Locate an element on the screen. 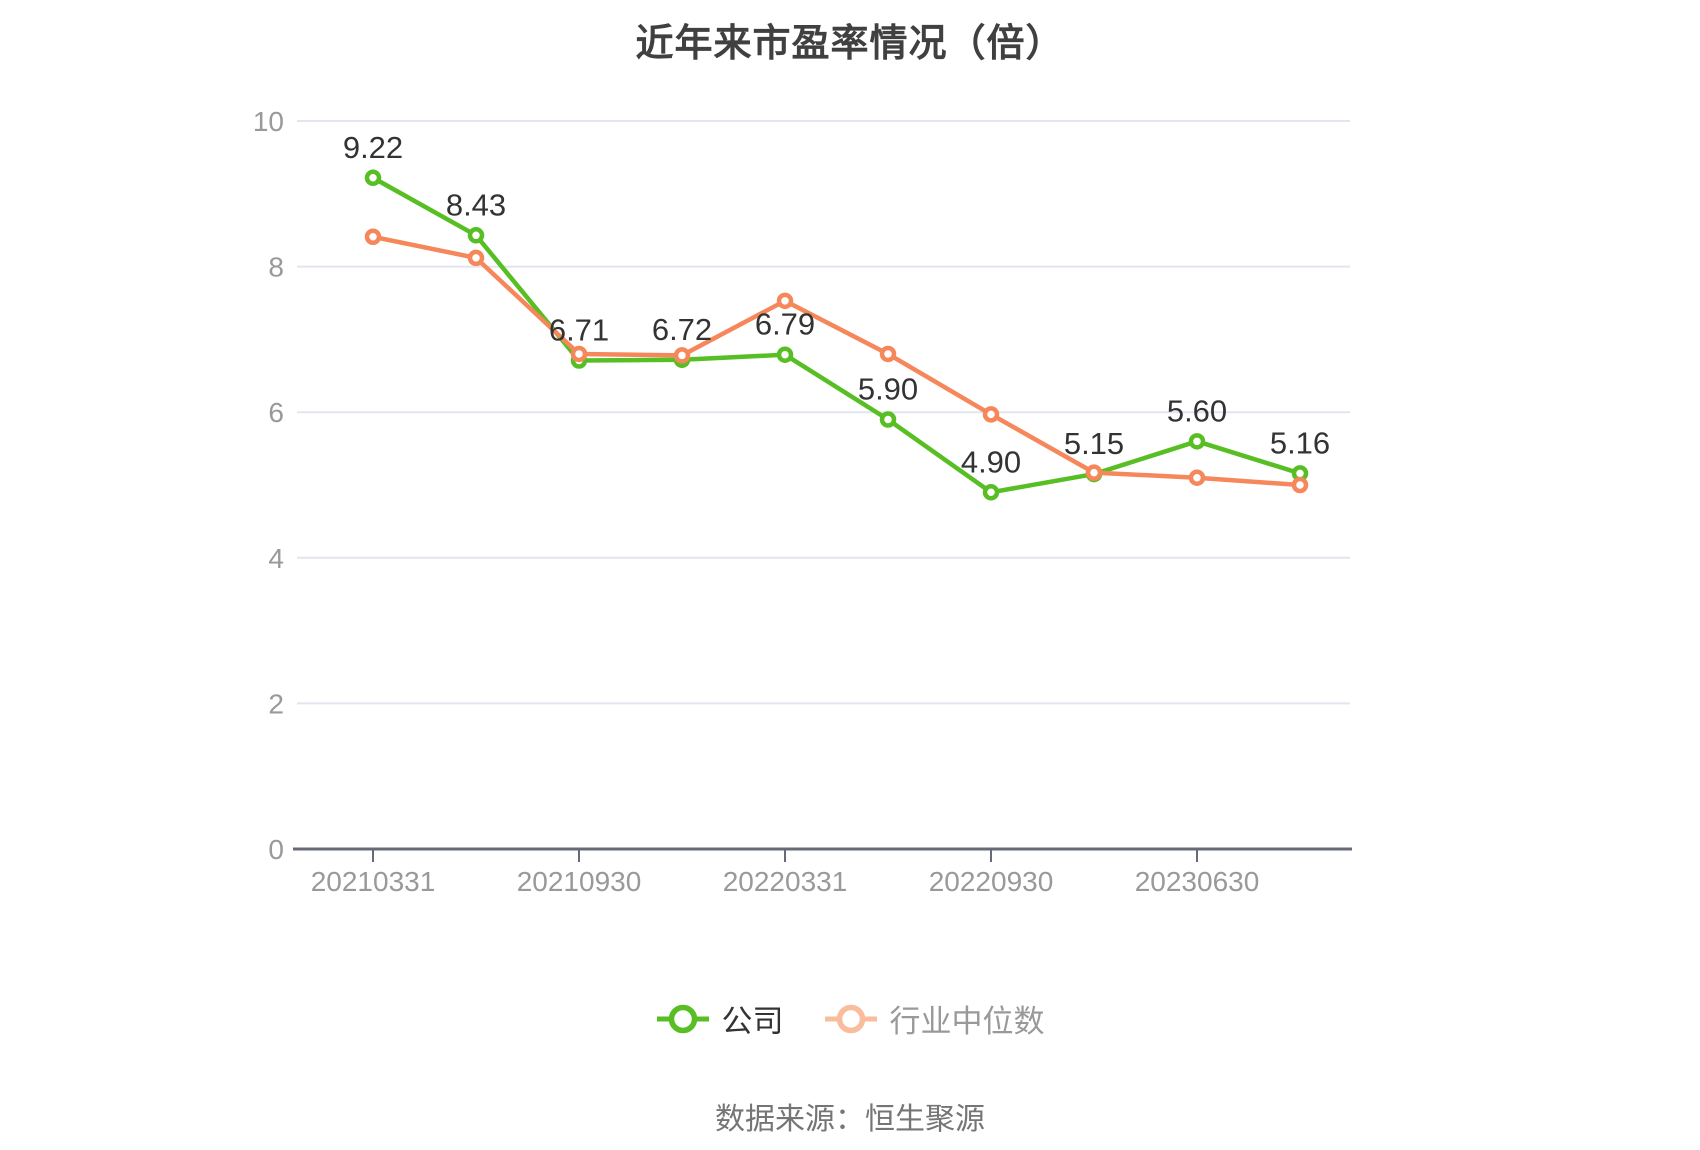 The height and width of the screenshot is (1150, 1700). data-point-label: 8.43 is located at coordinates (476, 204).